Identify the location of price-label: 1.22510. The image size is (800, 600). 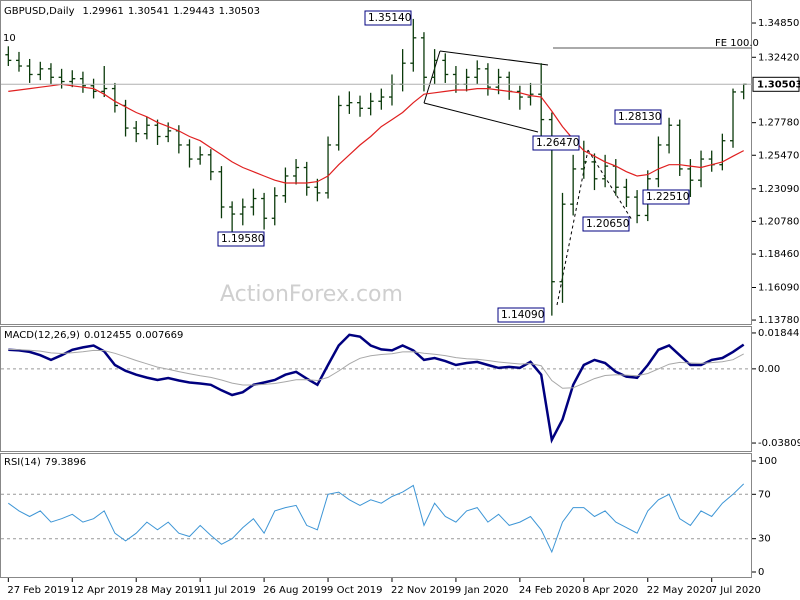
(667, 197).